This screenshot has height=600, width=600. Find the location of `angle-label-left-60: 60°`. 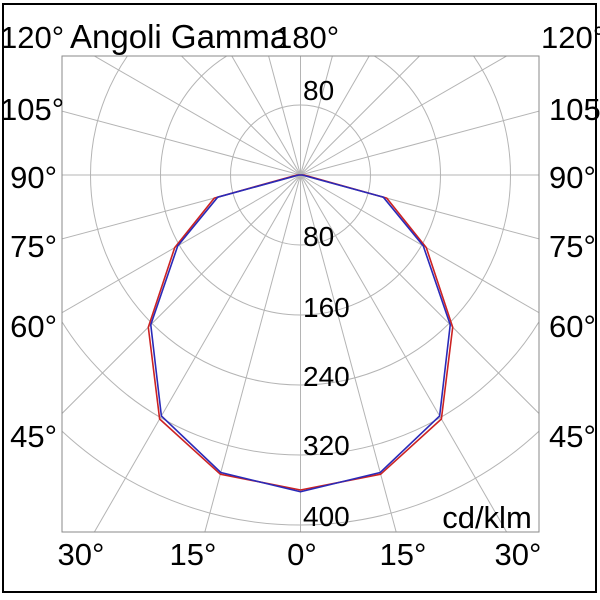

angle-label-left-60: 60° is located at coordinates (33, 326).